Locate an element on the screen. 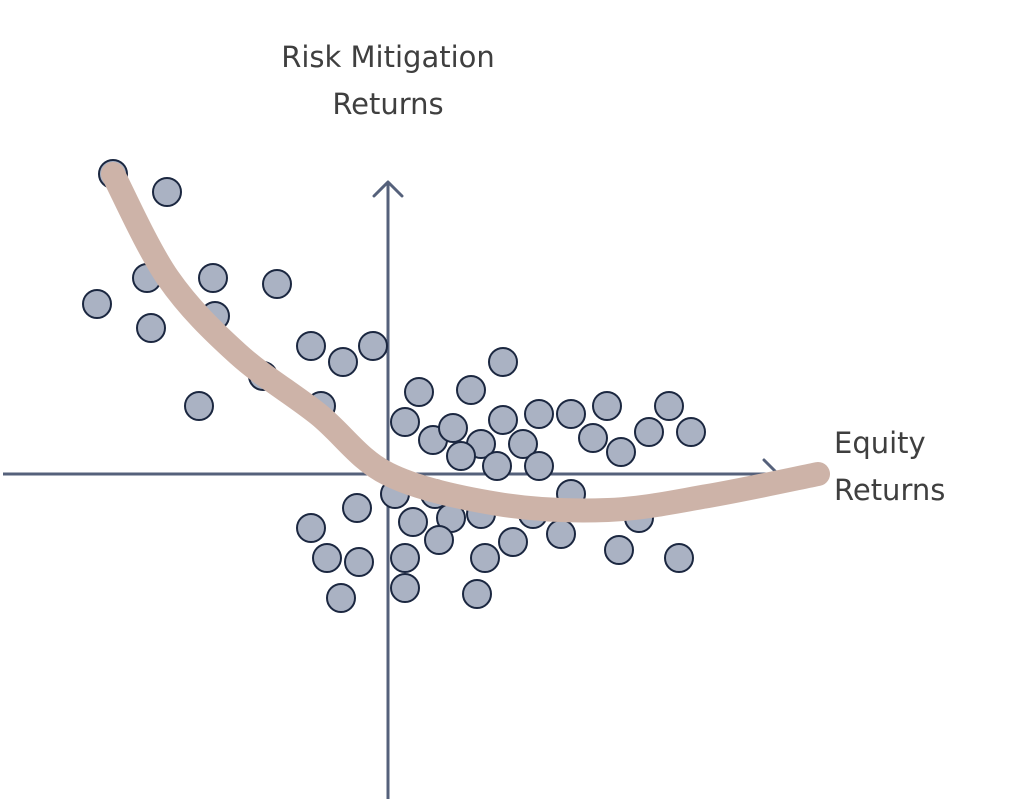 The height and width of the screenshot is (802, 1010). y-axis-arrowhead is located at coordinates (388, 189).